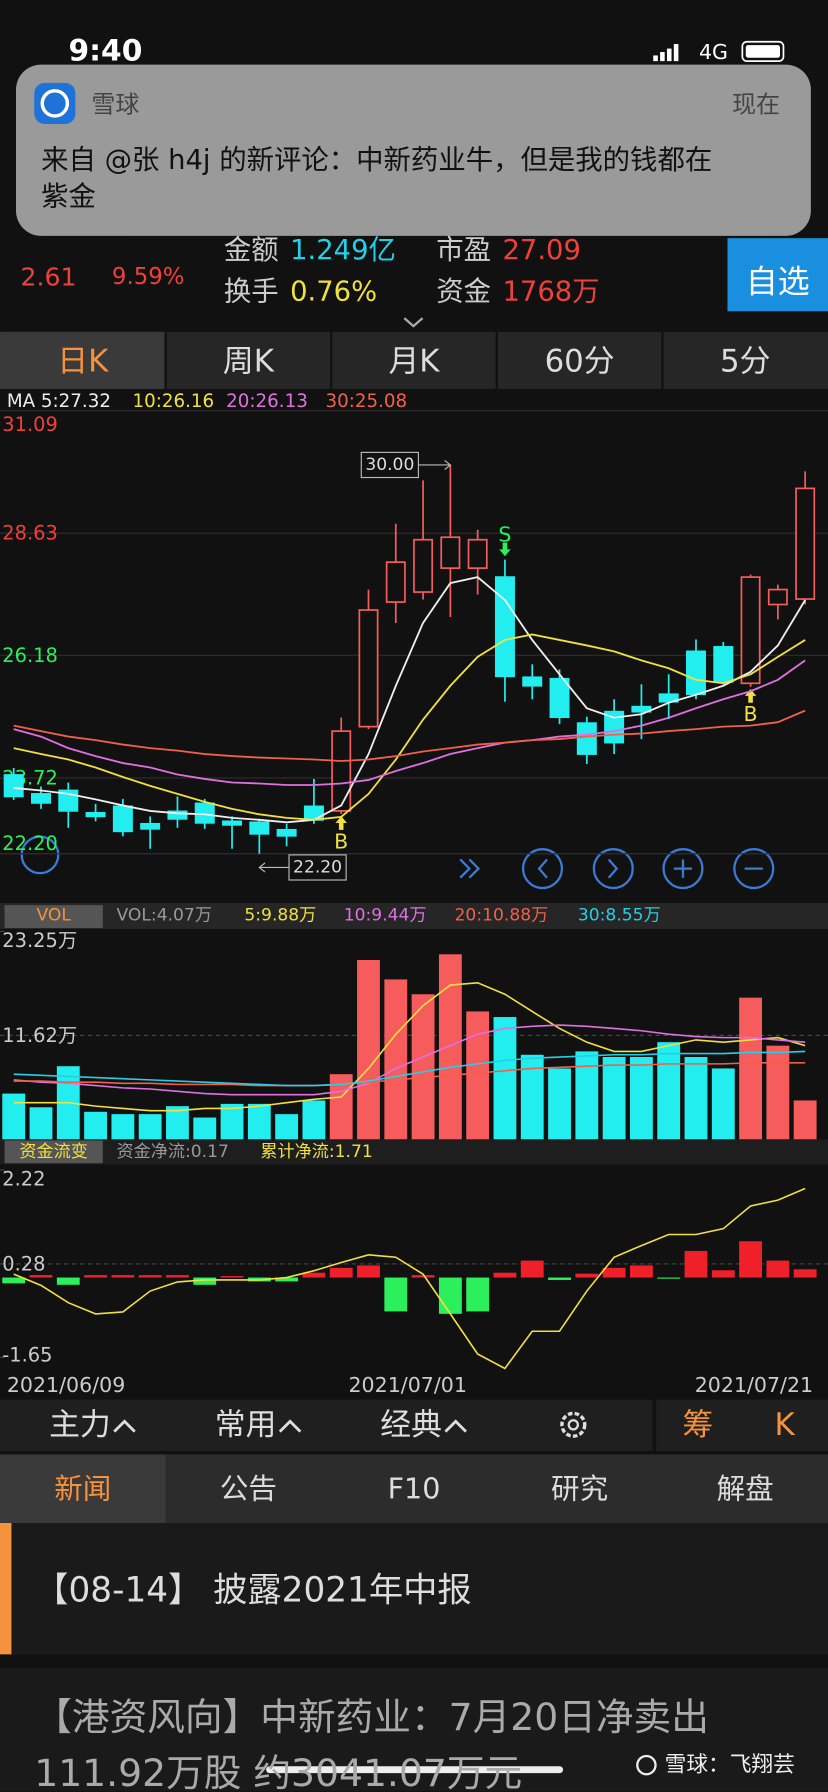 The width and height of the screenshot is (828, 1792). Describe the element at coordinates (730, 1765) in the screenshot. I see `watermark: 雪球：飞翔芸` at that location.